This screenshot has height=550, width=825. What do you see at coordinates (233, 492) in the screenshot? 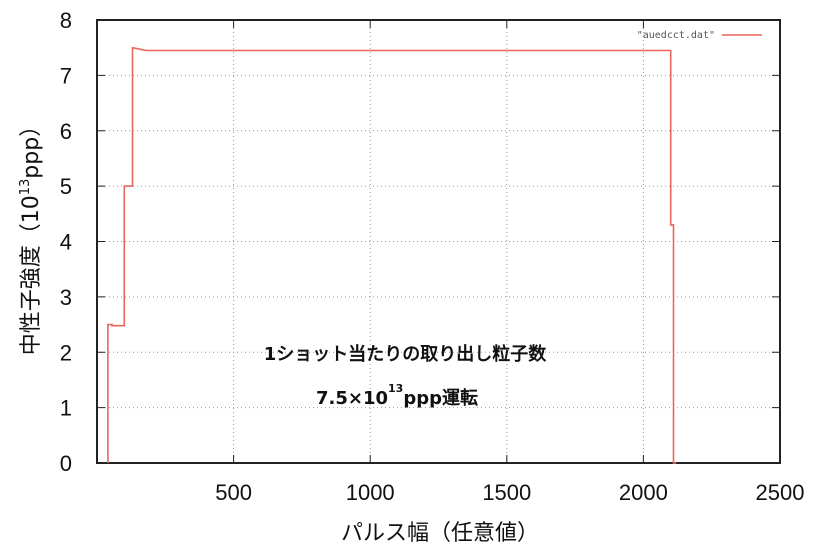
I see `x-tick-label: 500` at bounding box center [233, 492].